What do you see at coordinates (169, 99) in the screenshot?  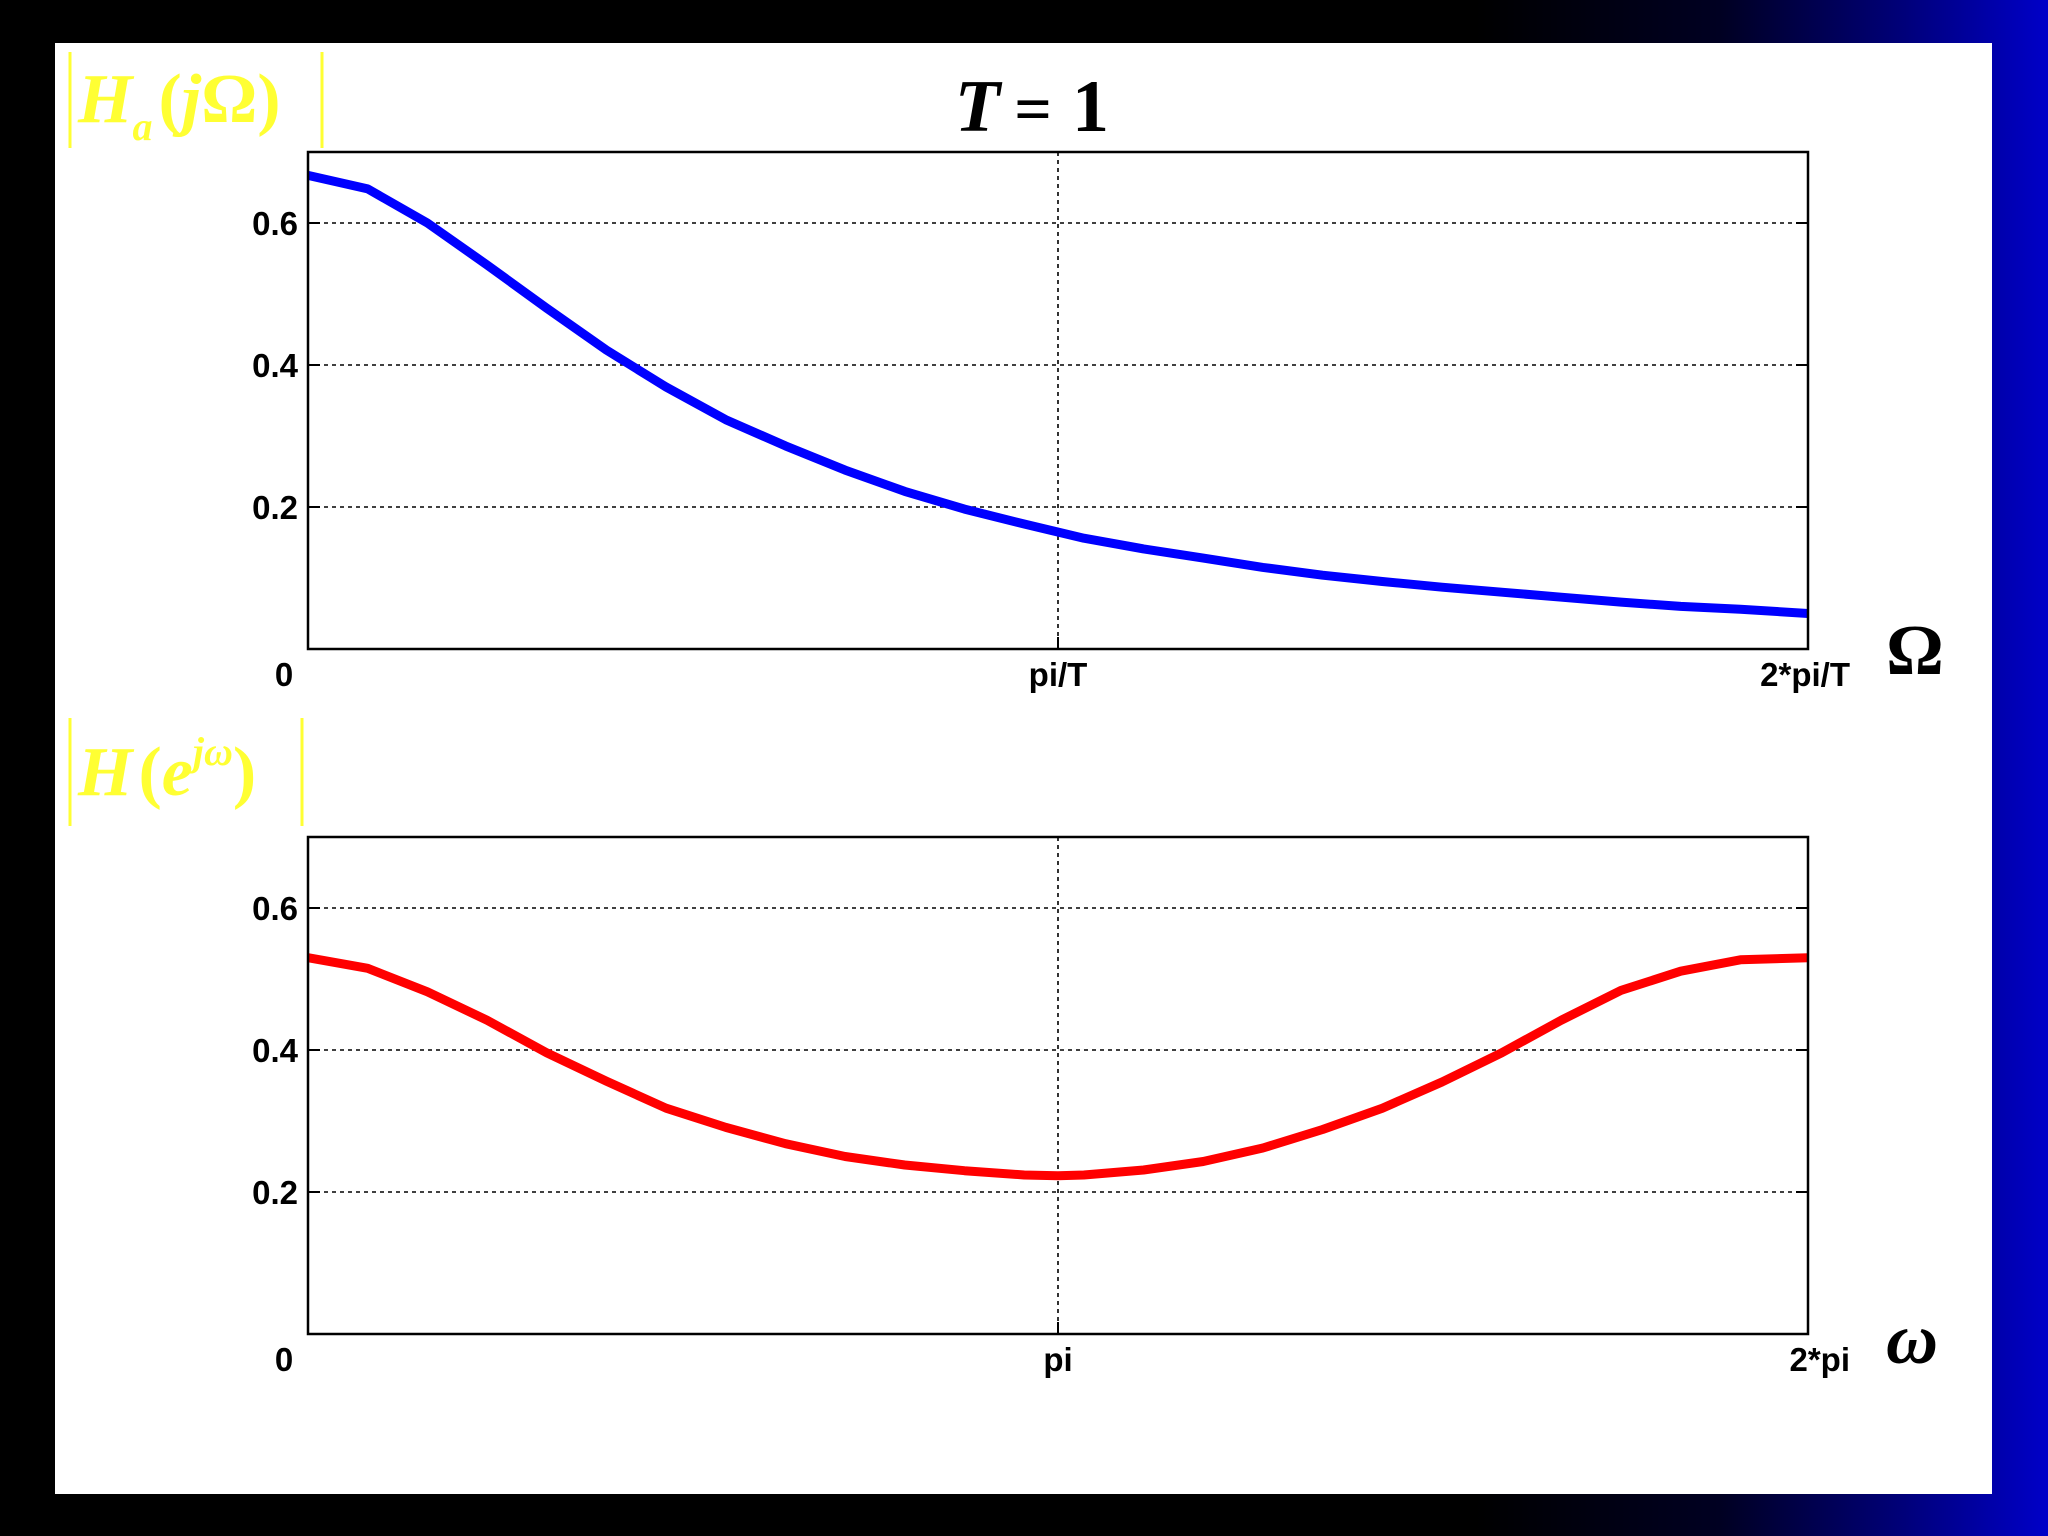 I see `top-ylabel-open-paren: (` at bounding box center [169, 99].